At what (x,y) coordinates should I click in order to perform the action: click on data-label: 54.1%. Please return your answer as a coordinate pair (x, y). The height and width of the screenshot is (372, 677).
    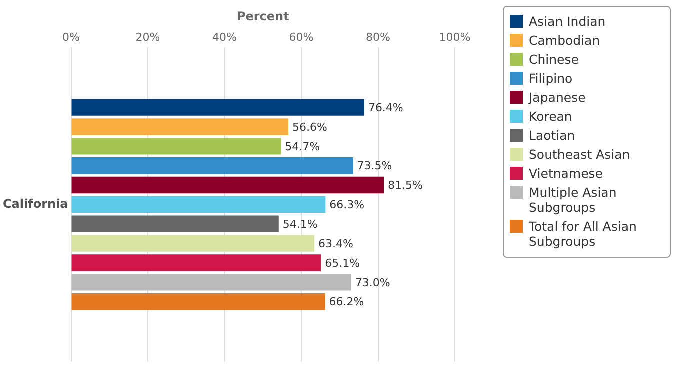
    Looking at the image, I should click on (300, 224).